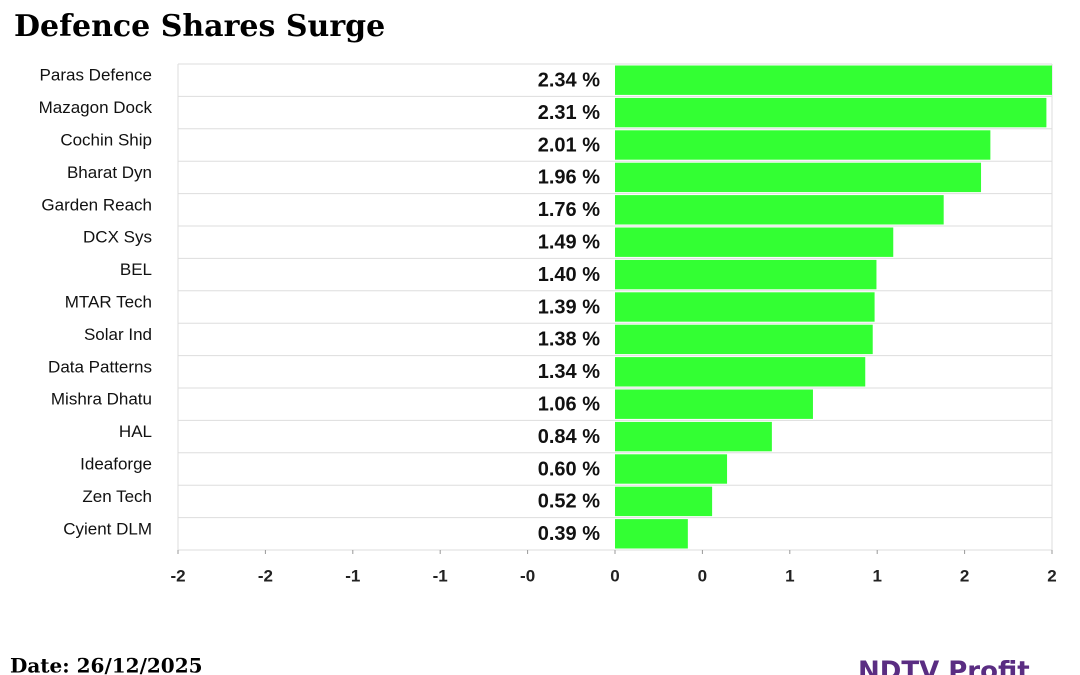 This screenshot has width=1080, height=675. I want to click on value-label: 0.52 %, so click(569, 502).